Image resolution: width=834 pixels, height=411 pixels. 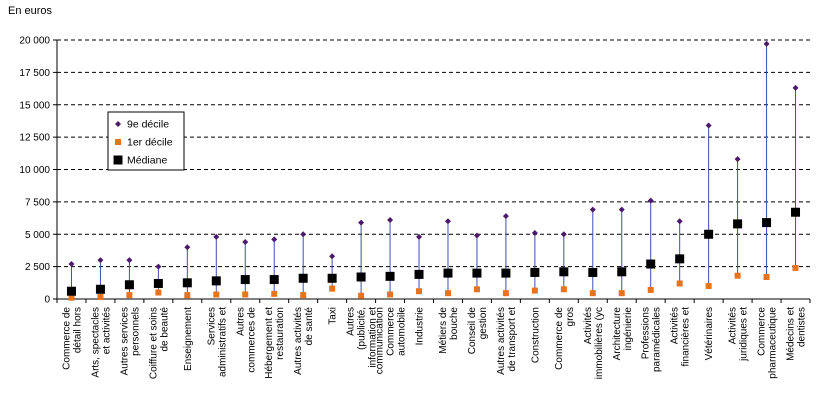 What do you see at coordinates (483, 323) in the screenshot?
I see `x-tick-label: gestion` at bounding box center [483, 323].